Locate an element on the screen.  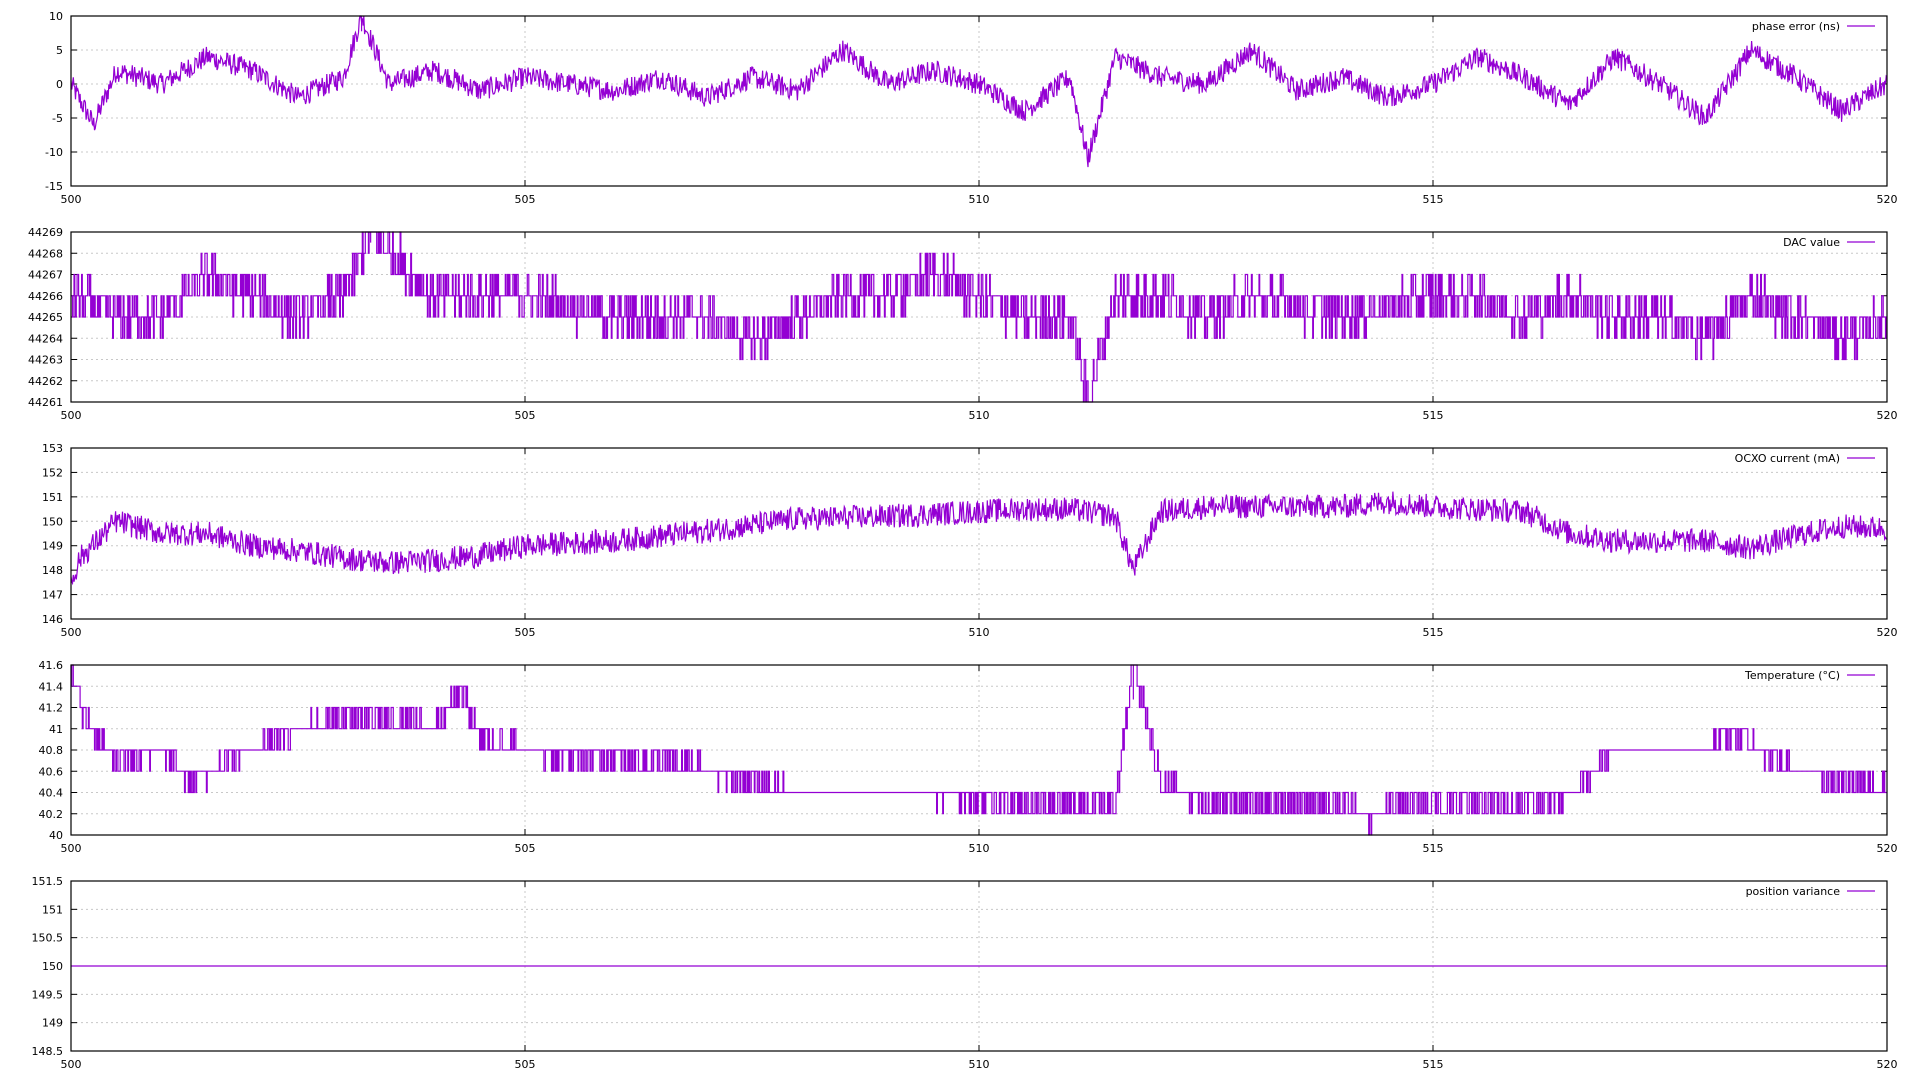
y-tick-label: 44264 is located at coordinates (45, 338).